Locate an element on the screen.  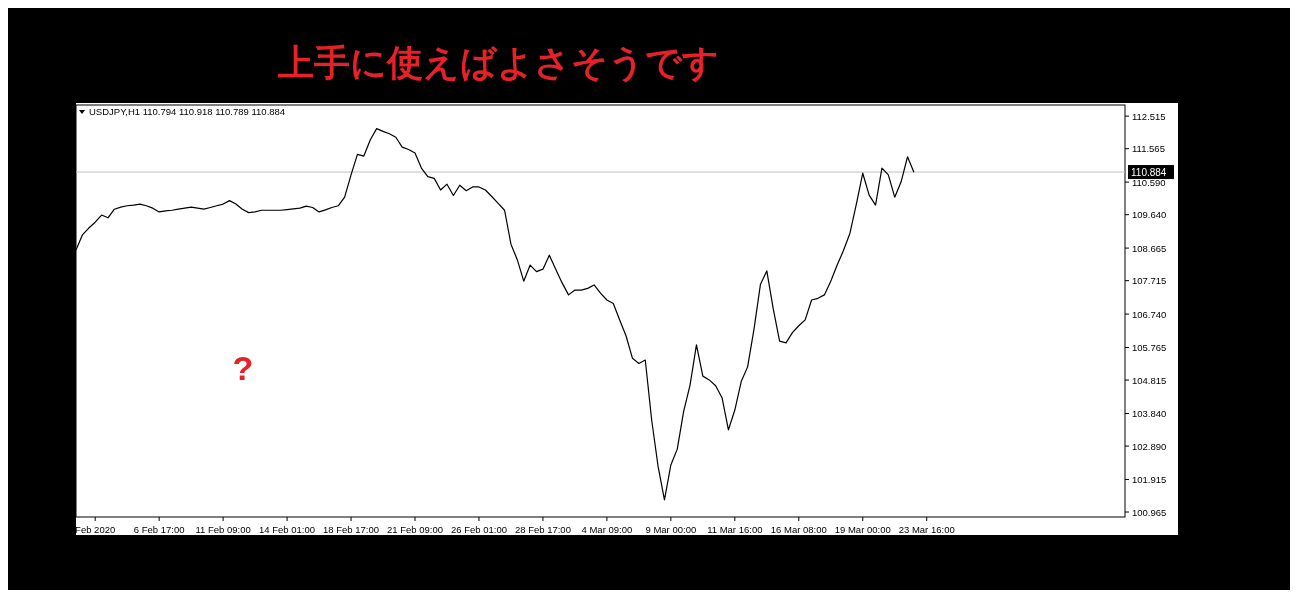
x-tick-label: 16 Mar 08:00 is located at coordinates (798, 529).